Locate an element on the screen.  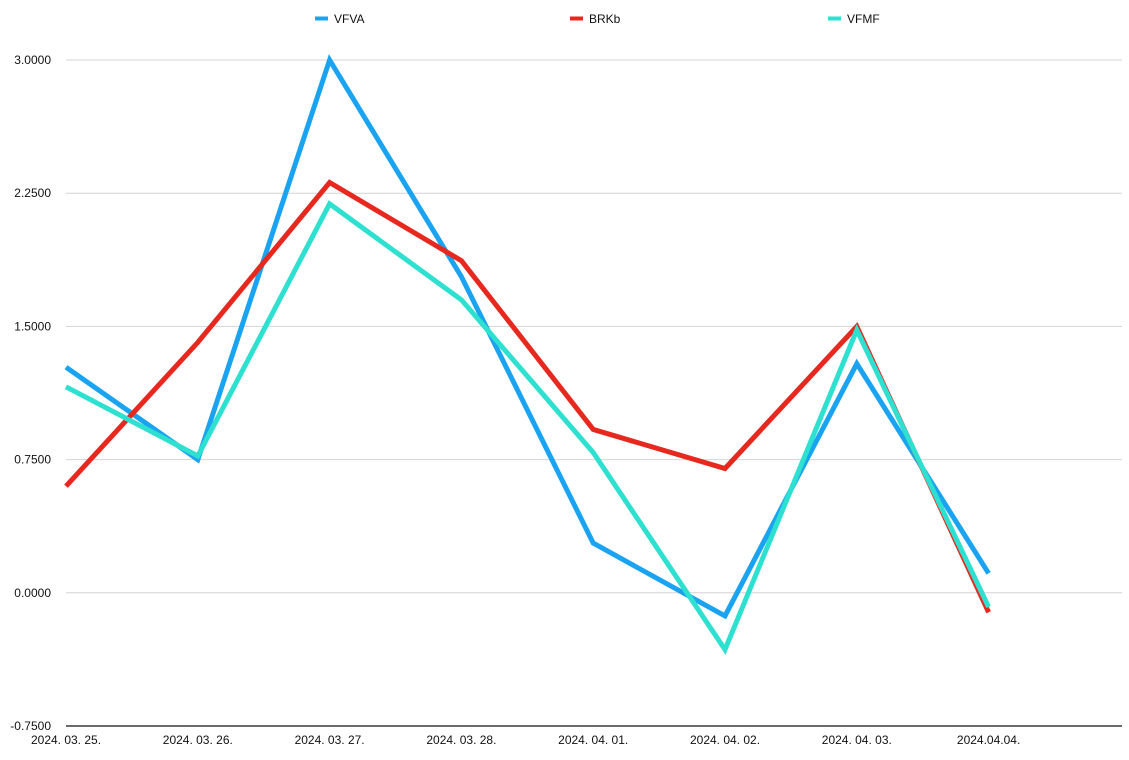
y-tick-label: 3.0000 is located at coordinates (32, 60).